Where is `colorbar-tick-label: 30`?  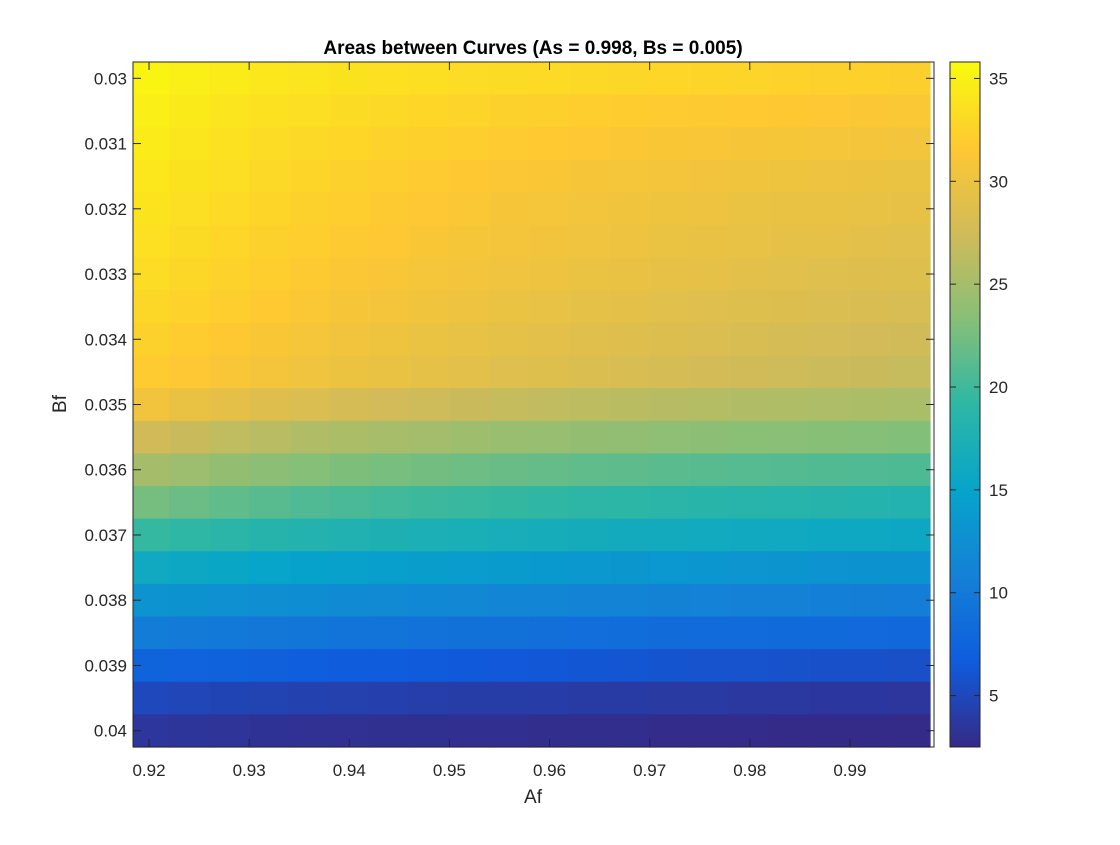
colorbar-tick-label: 30 is located at coordinates (998, 181).